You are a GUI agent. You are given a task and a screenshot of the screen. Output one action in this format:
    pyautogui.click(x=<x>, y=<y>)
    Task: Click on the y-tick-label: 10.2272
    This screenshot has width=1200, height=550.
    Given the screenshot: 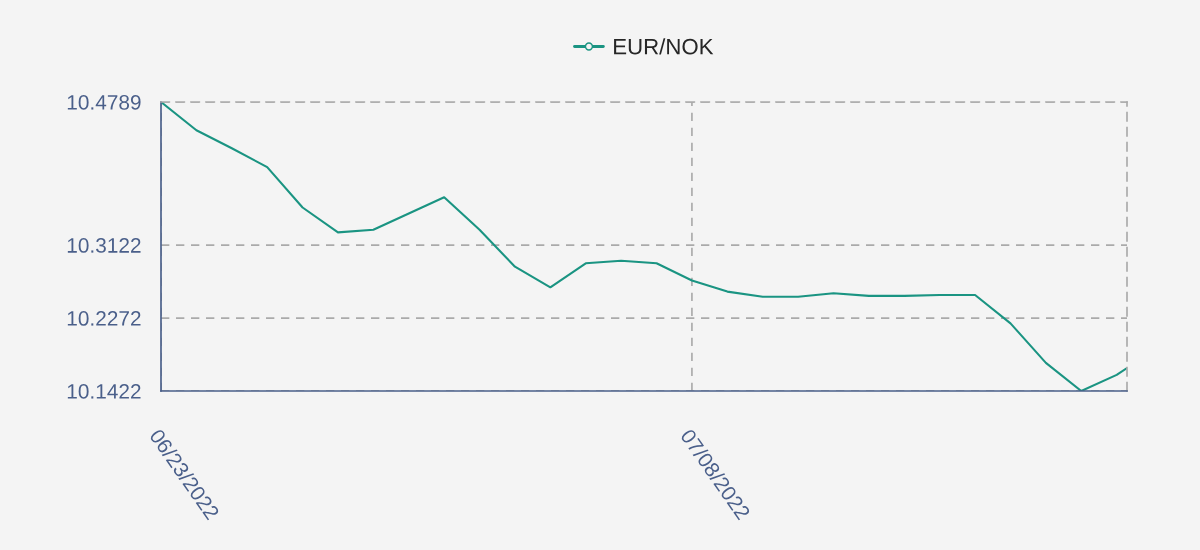 What is the action you would take?
    pyautogui.click(x=104, y=318)
    